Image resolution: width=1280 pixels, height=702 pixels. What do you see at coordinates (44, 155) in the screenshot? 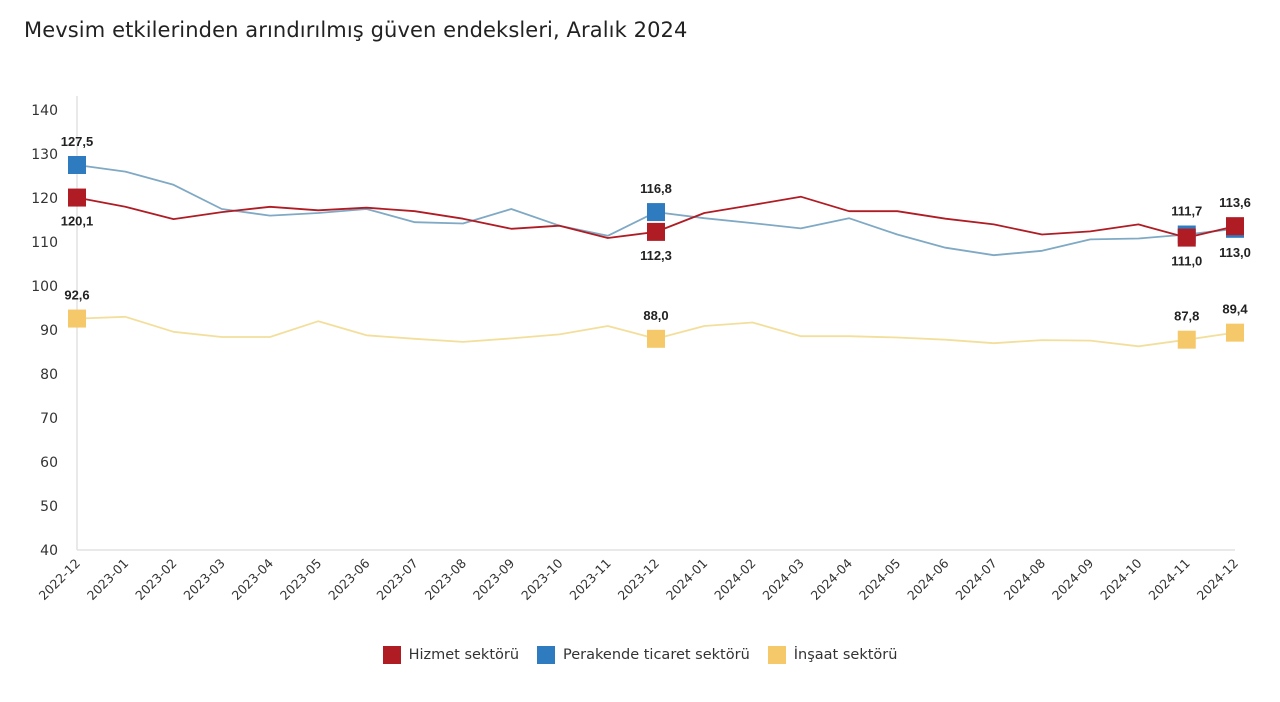
I see `y-tick-label: 130` at bounding box center [44, 155].